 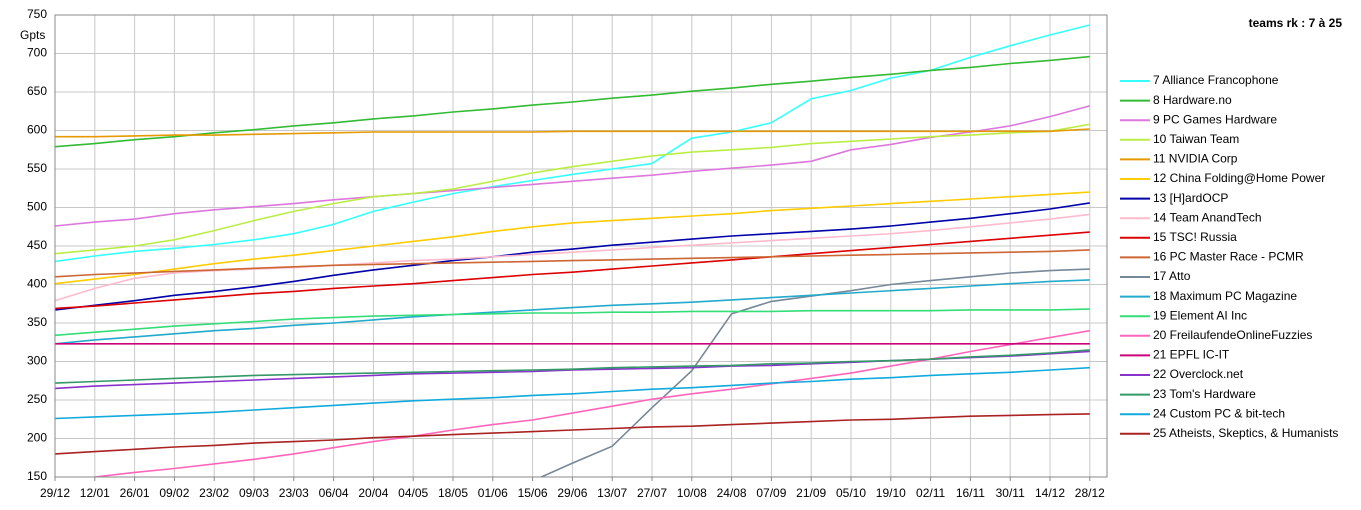 I want to click on y-tick-label: 300, so click(x=37, y=361).